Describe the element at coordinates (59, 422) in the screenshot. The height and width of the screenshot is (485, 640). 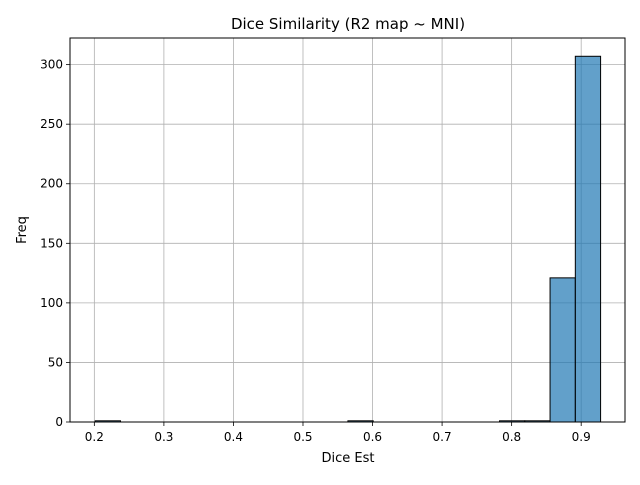
I see `y-tick-label: 0` at that location.